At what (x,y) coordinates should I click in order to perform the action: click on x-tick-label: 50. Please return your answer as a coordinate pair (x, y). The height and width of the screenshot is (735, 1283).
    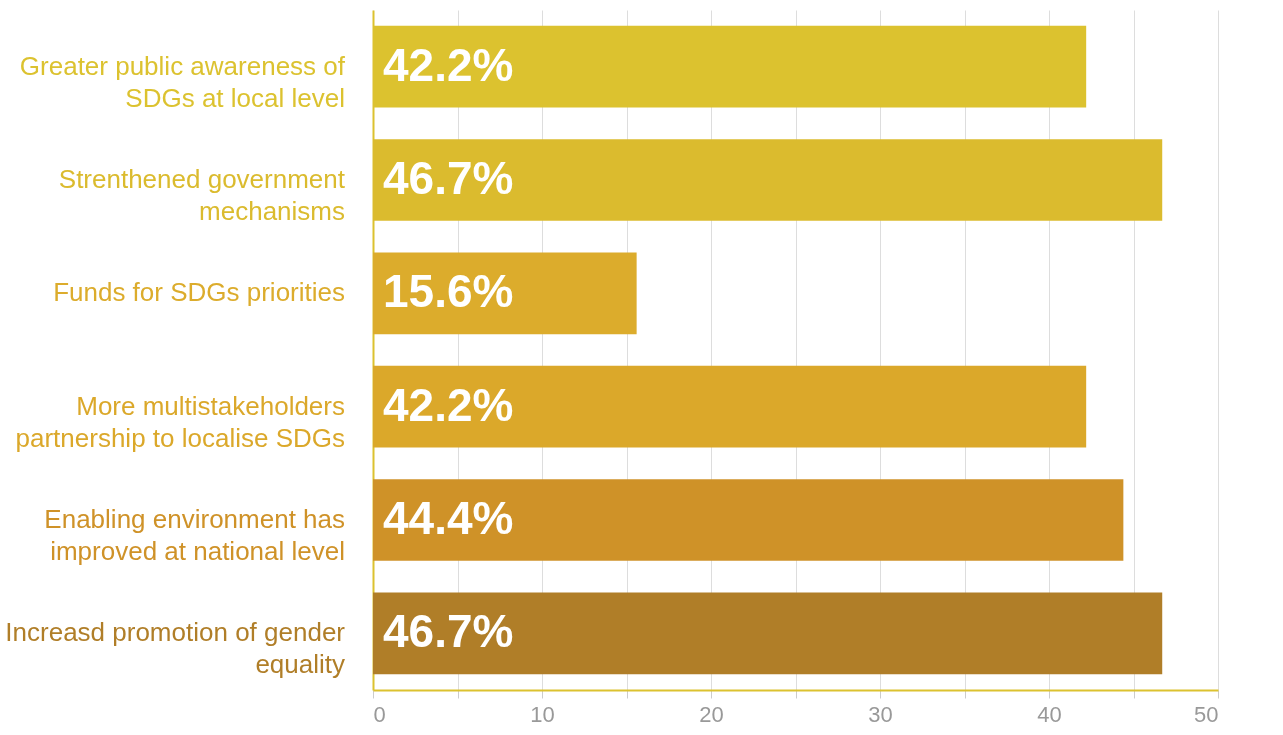
    Looking at the image, I should click on (1206, 714).